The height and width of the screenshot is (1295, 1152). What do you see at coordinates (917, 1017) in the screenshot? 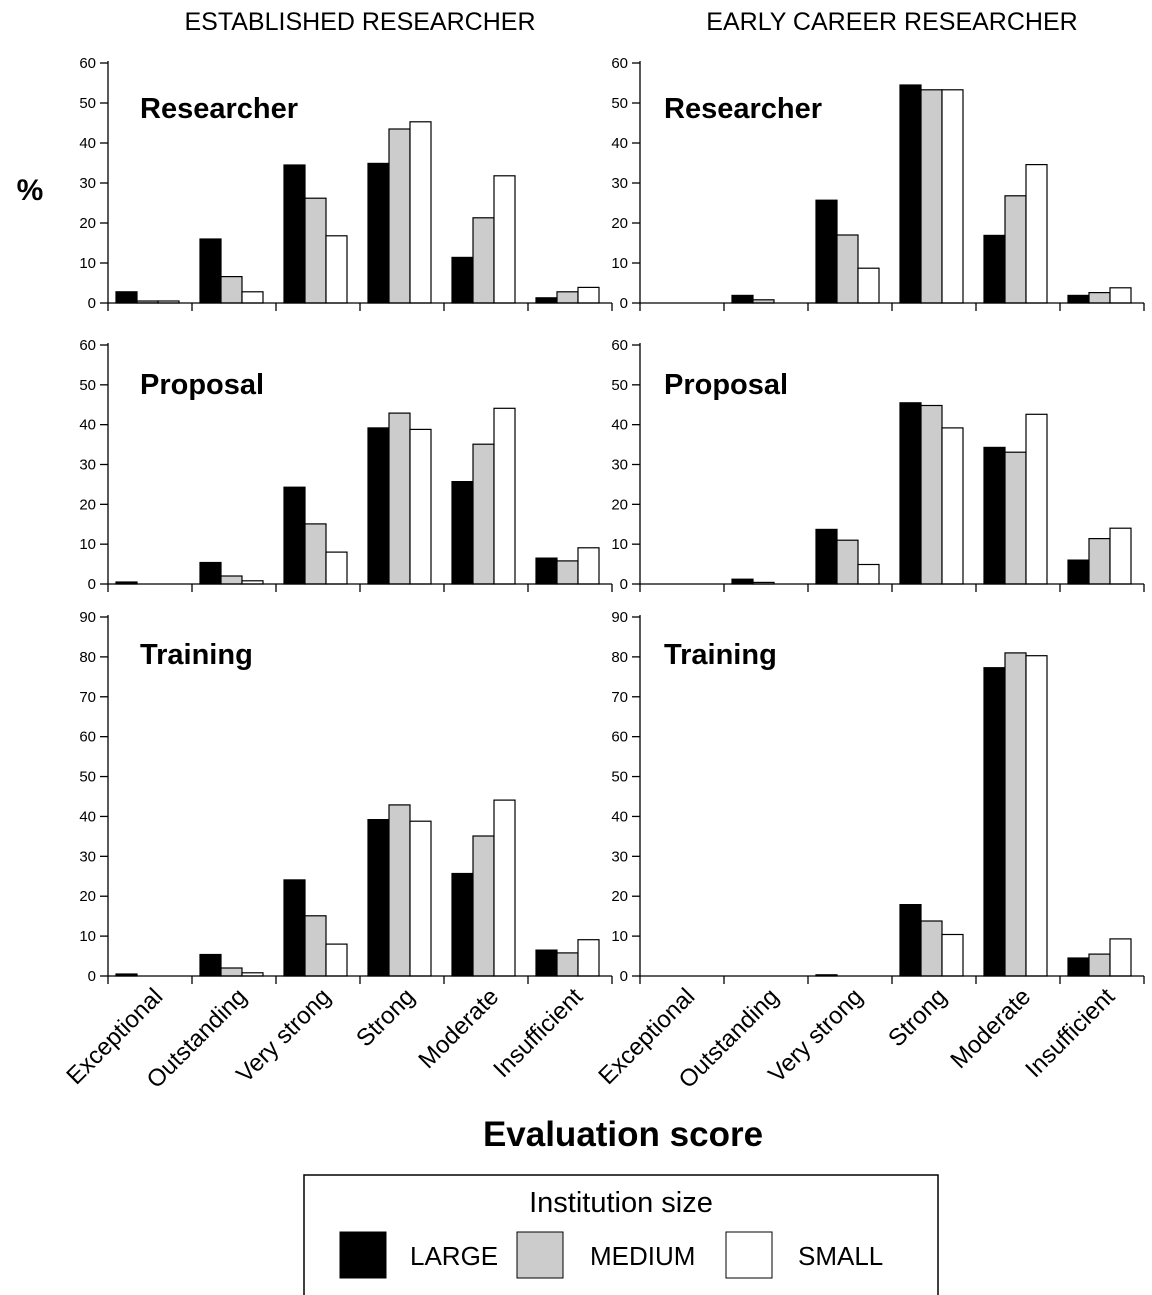
I see `x-tick-label-strong: Strong` at bounding box center [917, 1017].